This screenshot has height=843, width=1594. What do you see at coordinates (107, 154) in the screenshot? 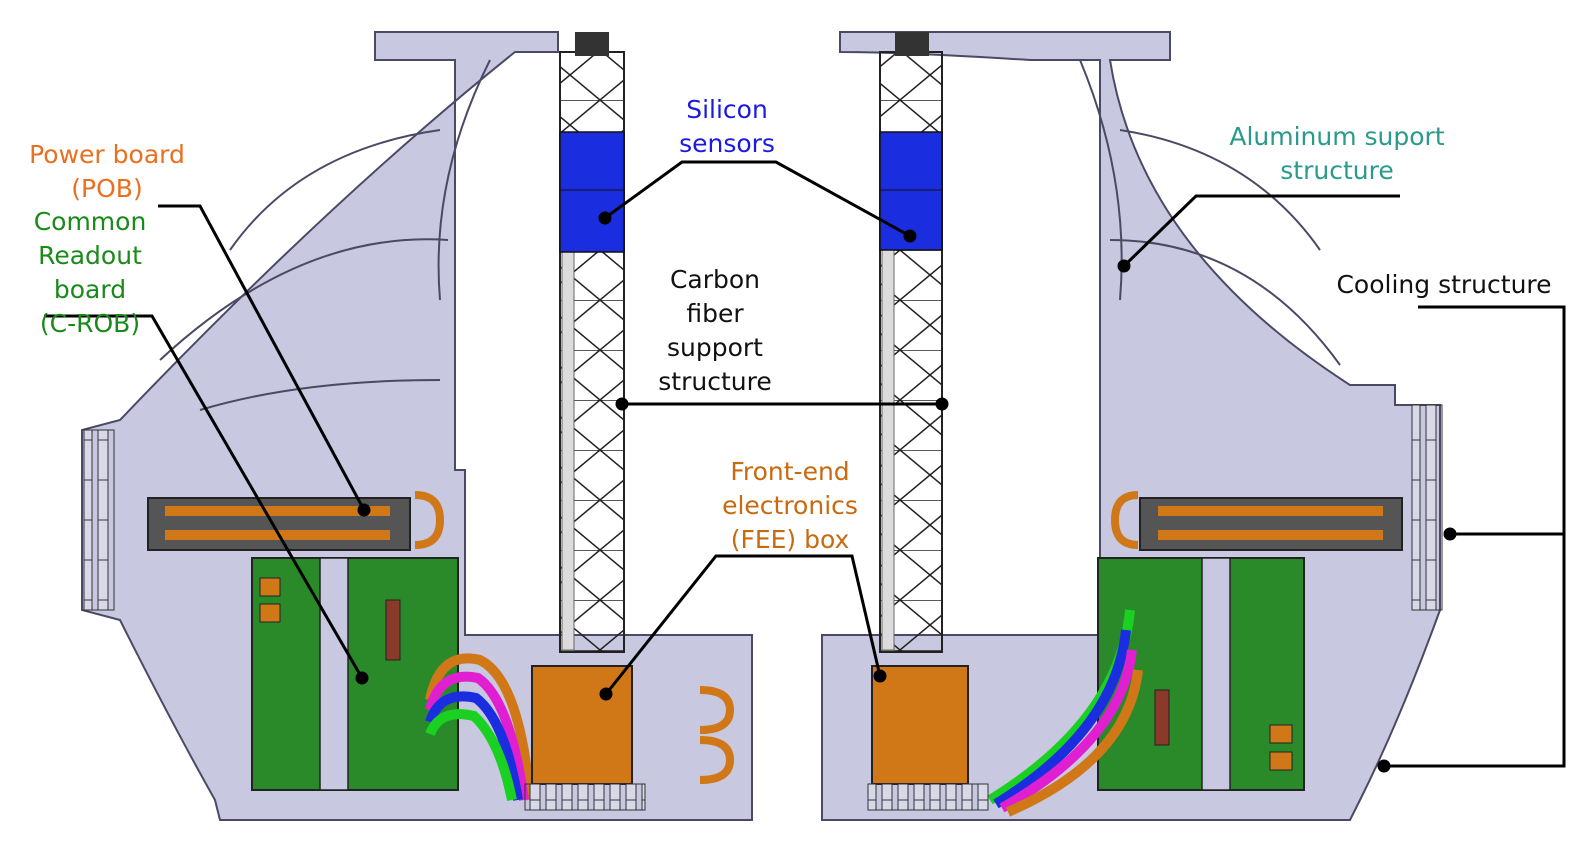
I see `label-power-line-1: Power board` at bounding box center [107, 154].